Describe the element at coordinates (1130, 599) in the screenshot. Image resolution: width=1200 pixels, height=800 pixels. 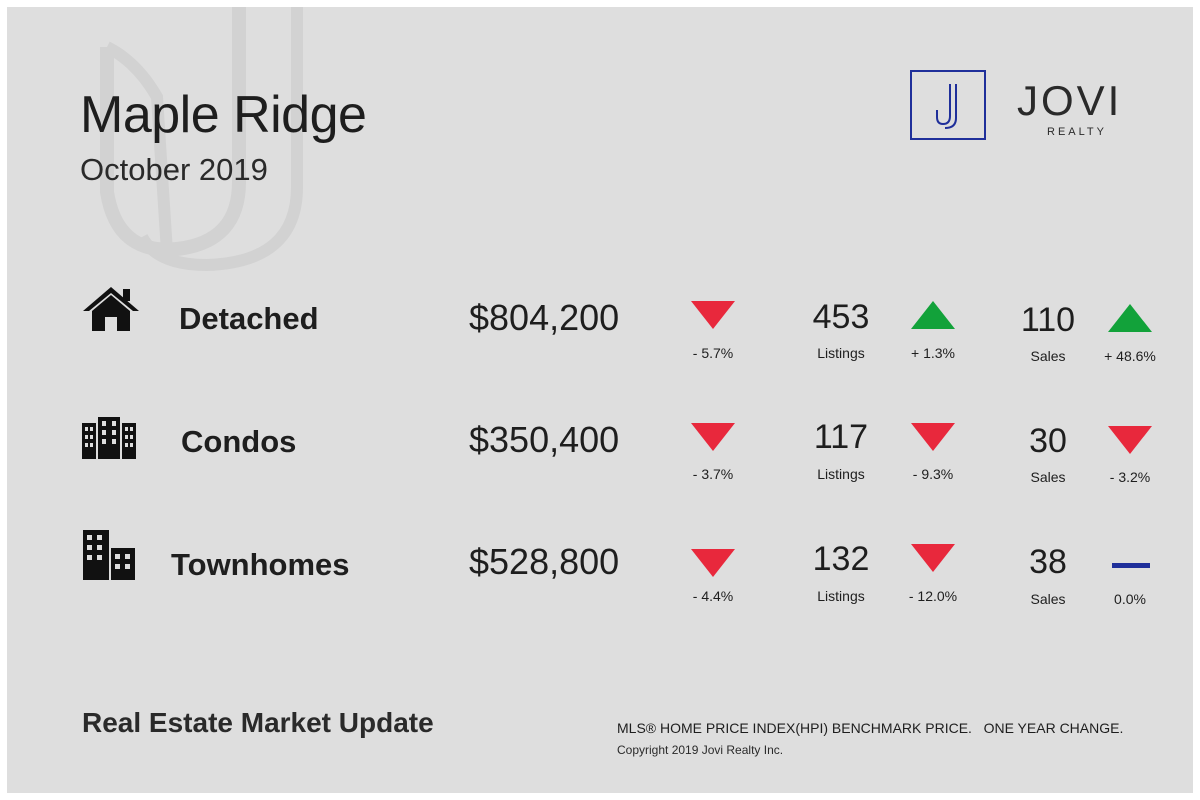
I see `sales-change: 0.0%` at that location.